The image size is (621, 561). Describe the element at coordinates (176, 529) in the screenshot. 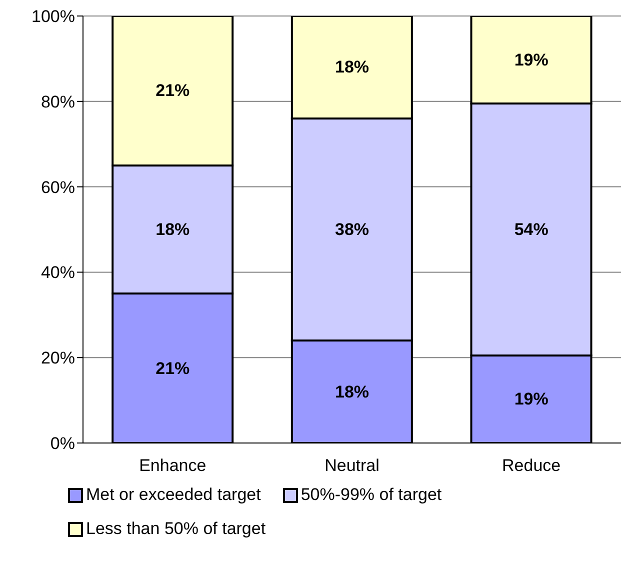

I see `legend-label: Less than 50% of target` at that location.